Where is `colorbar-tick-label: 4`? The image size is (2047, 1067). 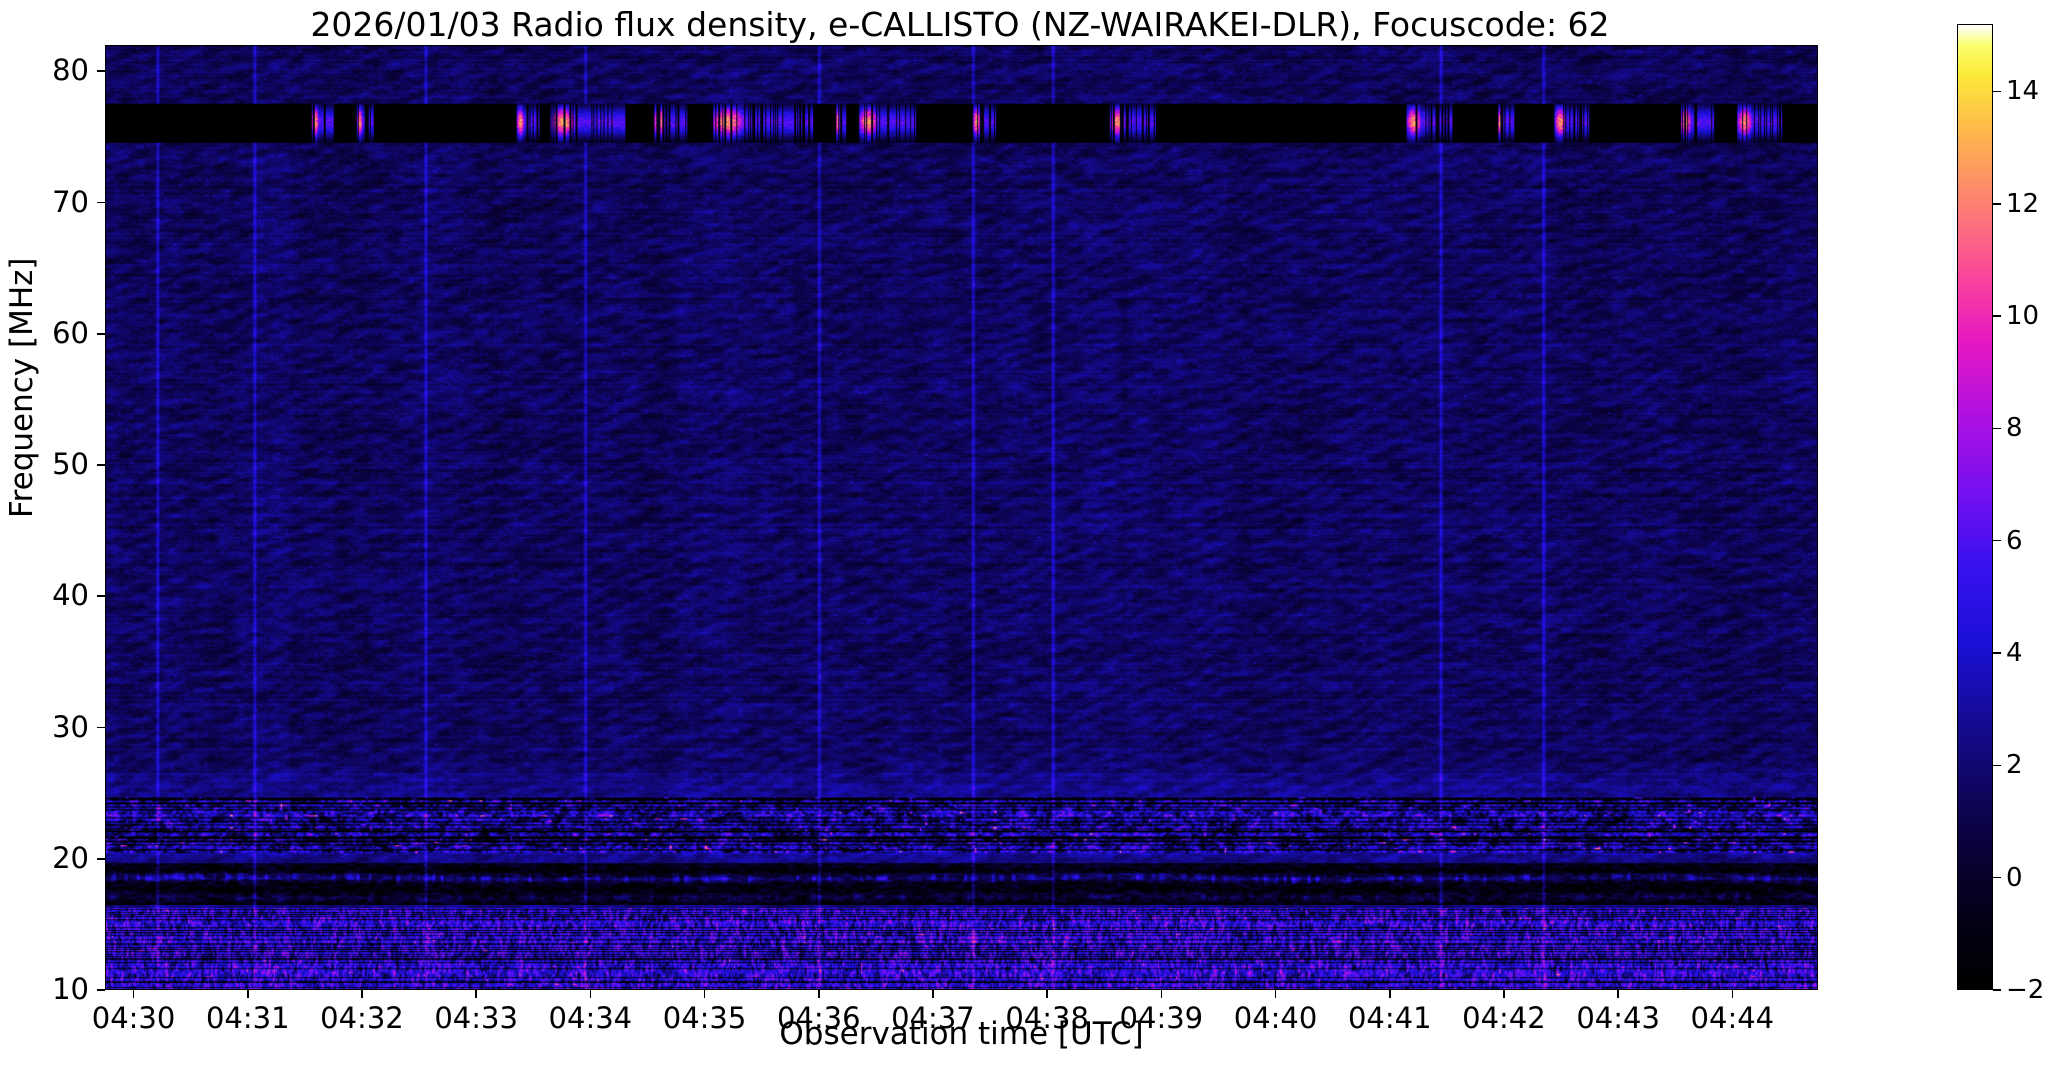
colorbar-tick-label: 4 is located at coordinates (2014, 653).